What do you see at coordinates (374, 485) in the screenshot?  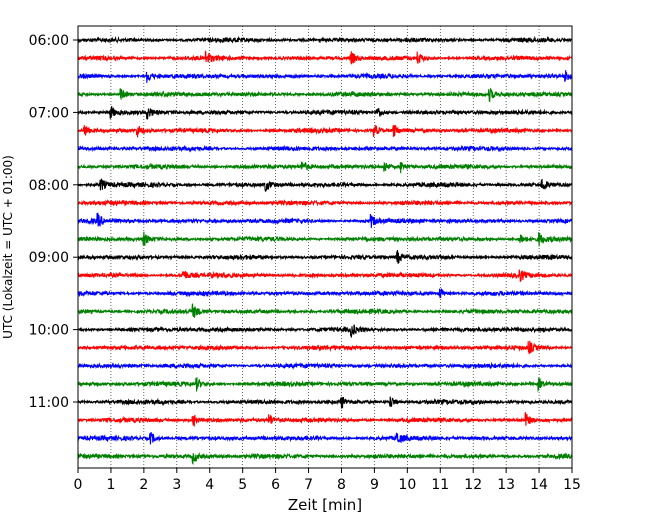 I see `x-tick-label: 9` at bounding box center [374, 485].